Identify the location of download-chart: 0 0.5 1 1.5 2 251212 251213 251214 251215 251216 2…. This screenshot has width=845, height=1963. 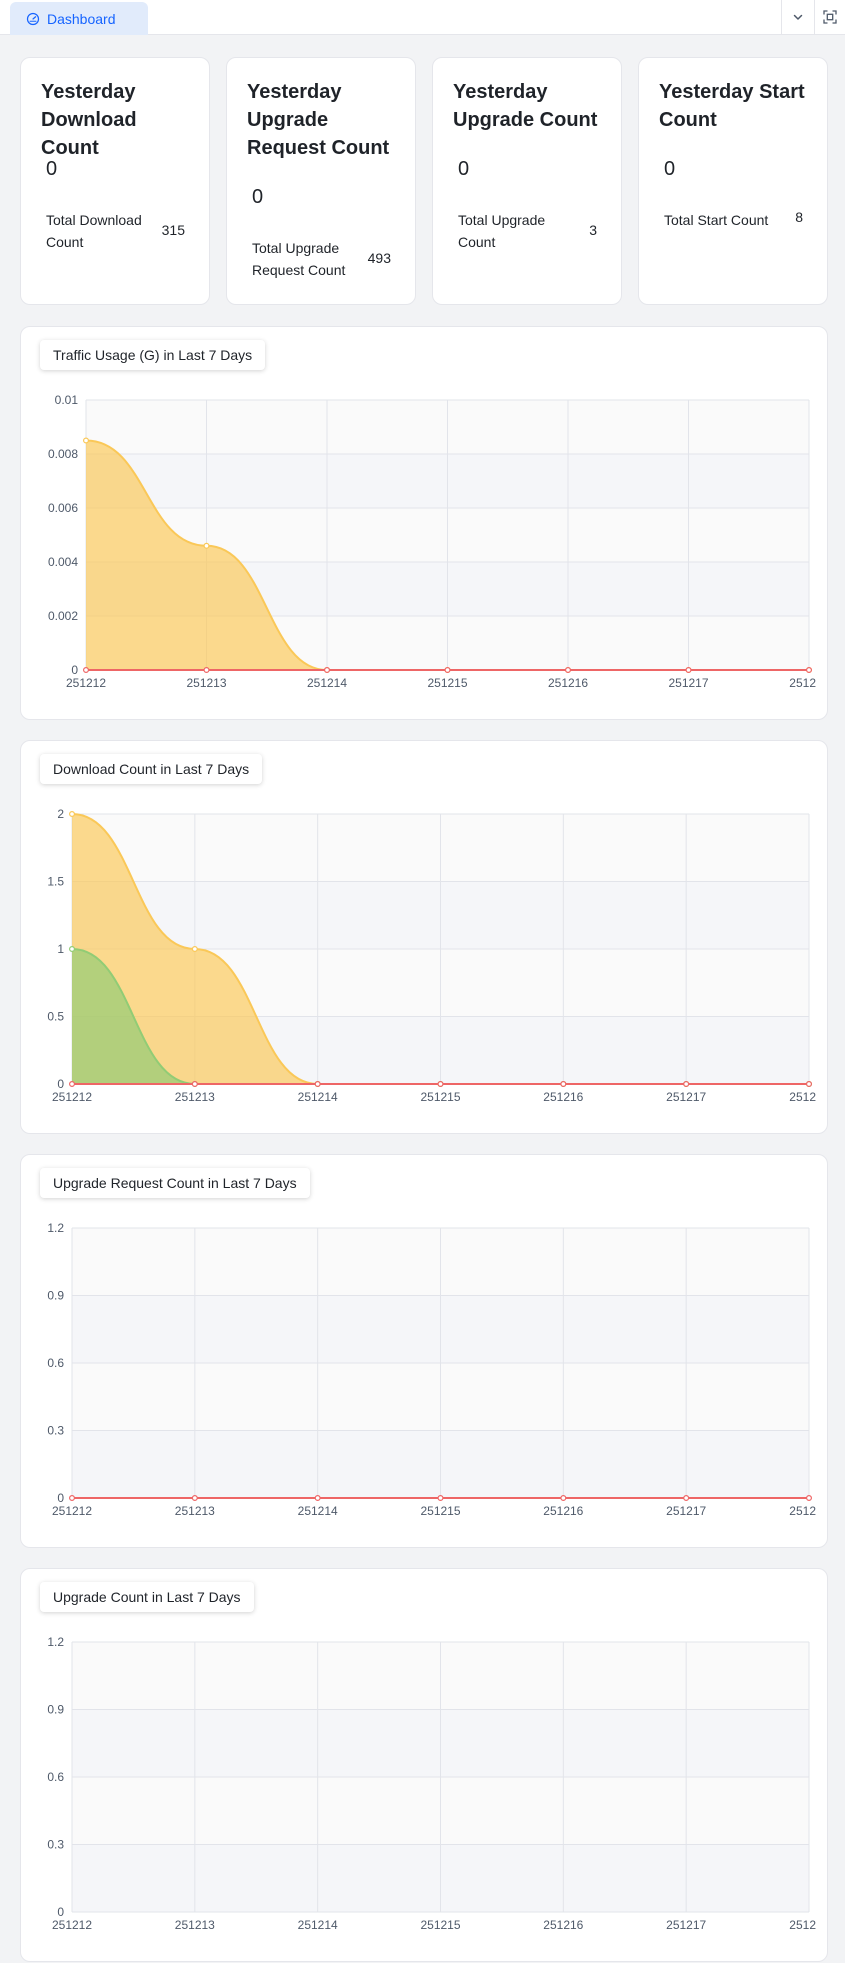
(431, 955).